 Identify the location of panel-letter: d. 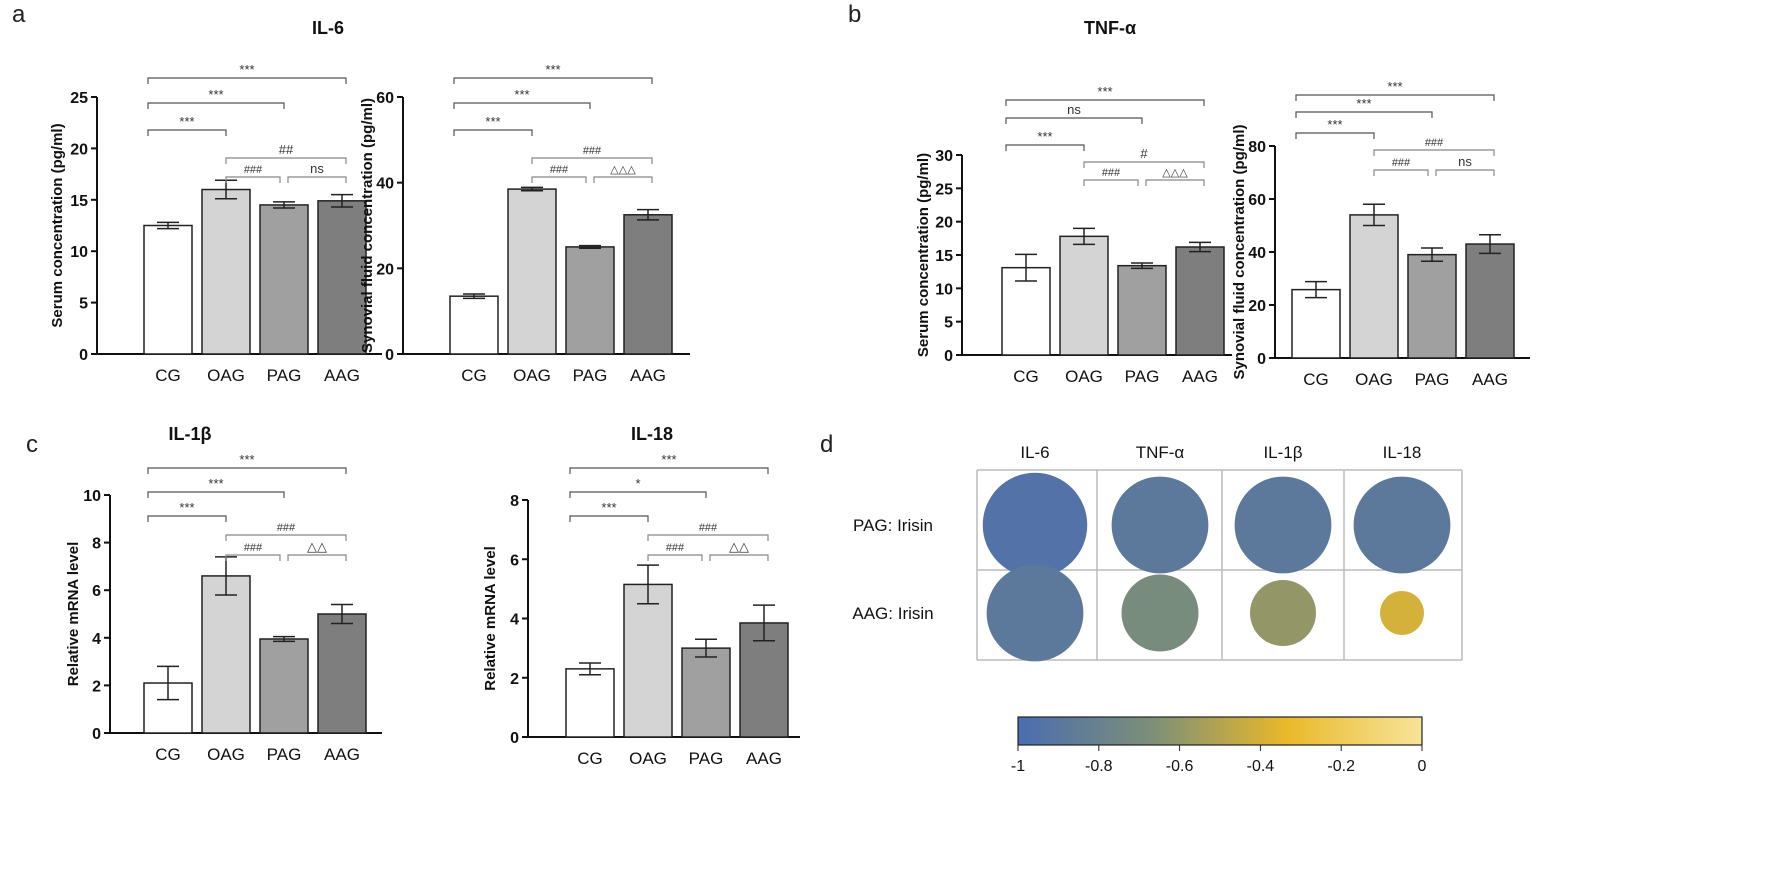
(826, 444).